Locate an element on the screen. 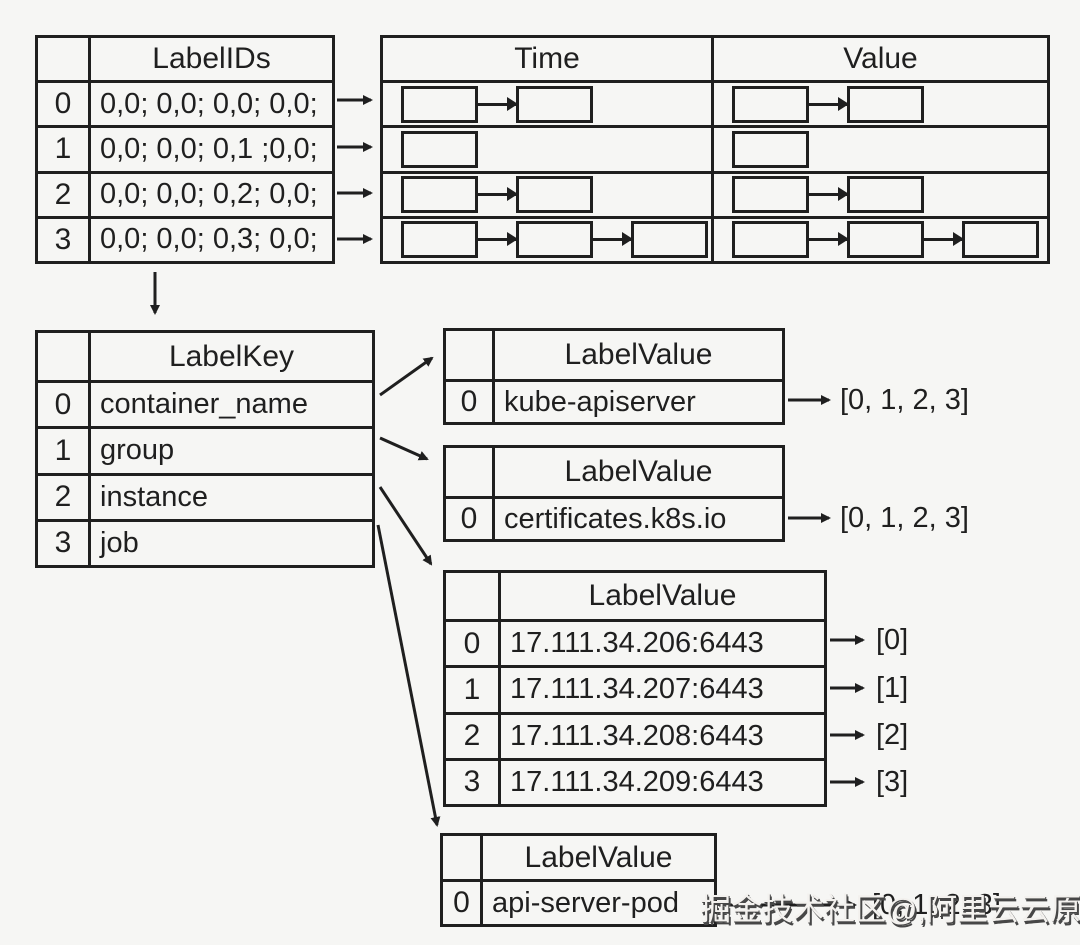 The width and height of the screenshot is (1080, 945). labelids-row-2-index: 2 is located at coordinates (64, 194).